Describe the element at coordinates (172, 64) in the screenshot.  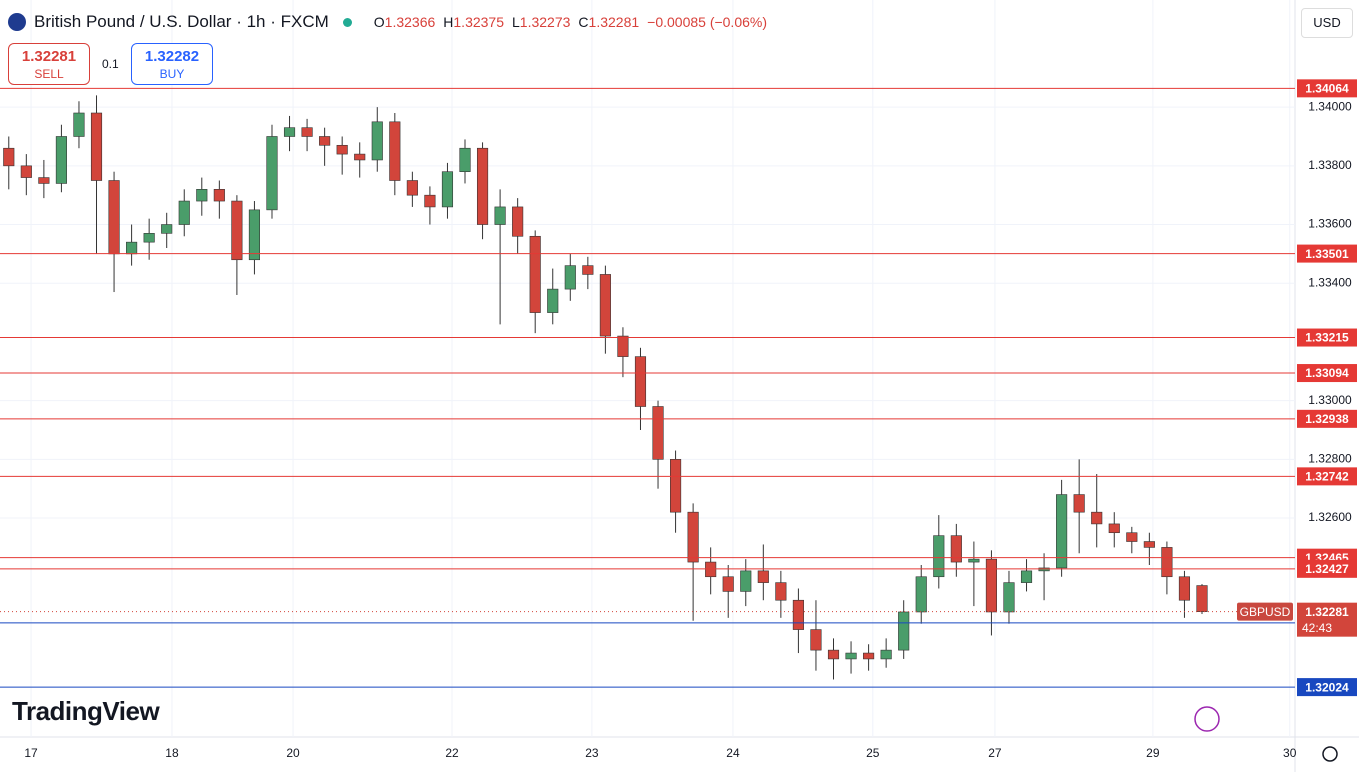
I see `buy-button: 1.32282 BUY` at that location.